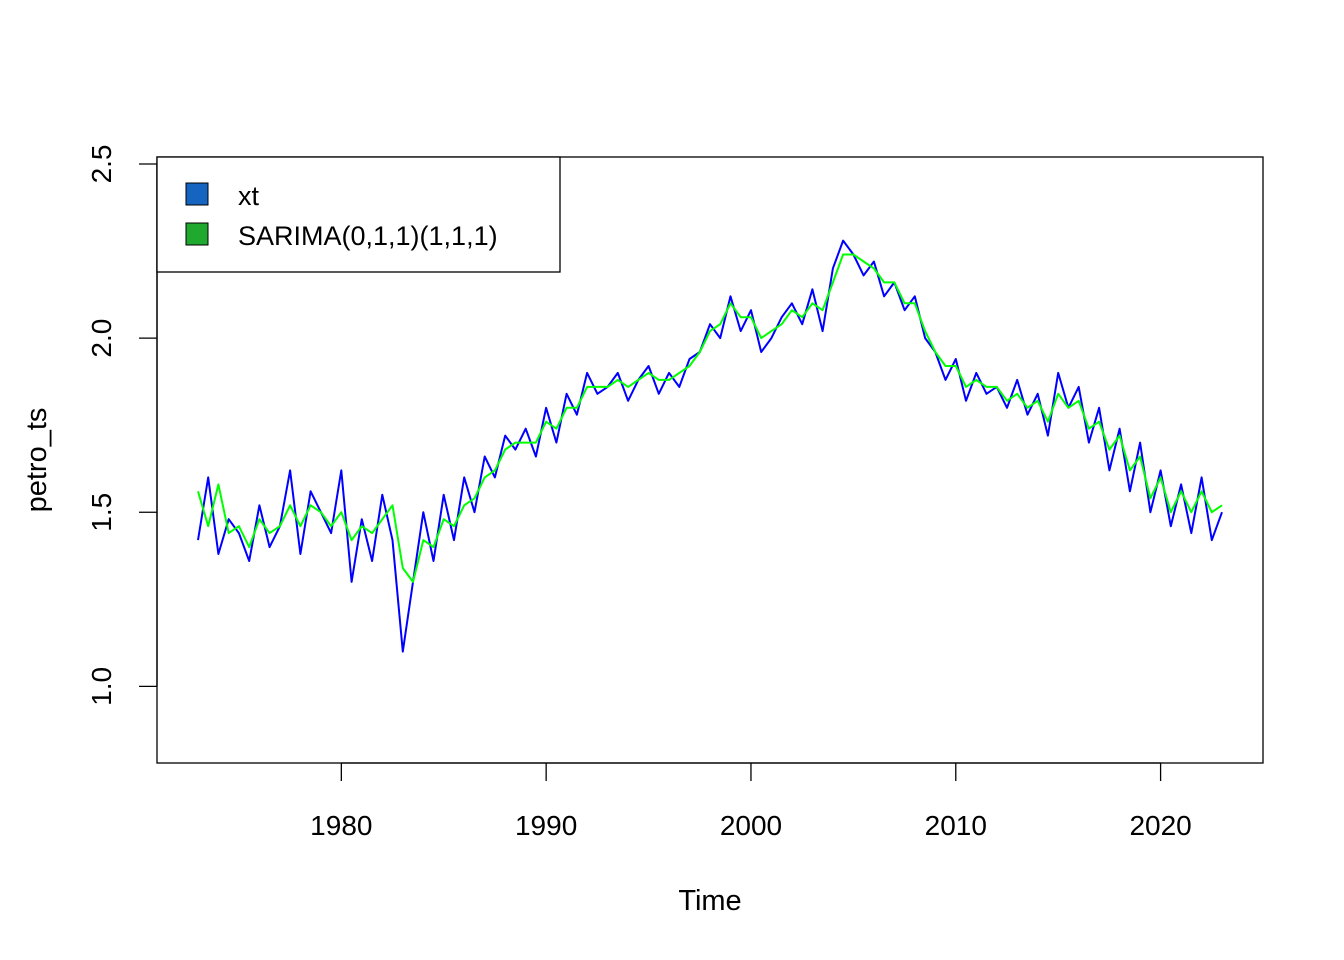  What do you see at coordinates (368, 236) in the screenshot?
I see `legend-label-sarima: SARIMA(0,1,1)(1,1,1)` at bounding box center [368, 236].